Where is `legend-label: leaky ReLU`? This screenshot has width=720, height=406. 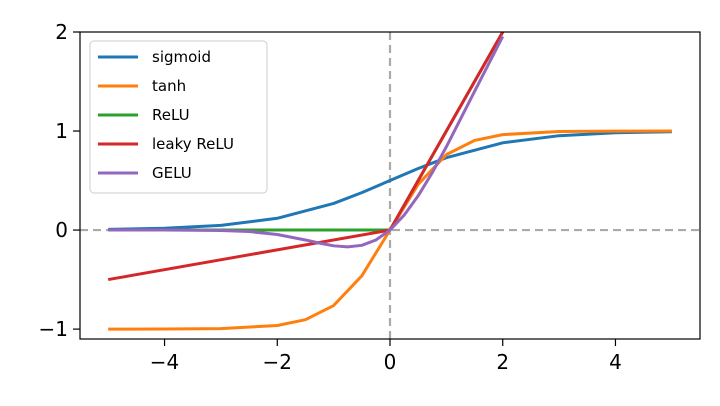
legend-label: leaky ReLU is located at coordinates (193, 144).